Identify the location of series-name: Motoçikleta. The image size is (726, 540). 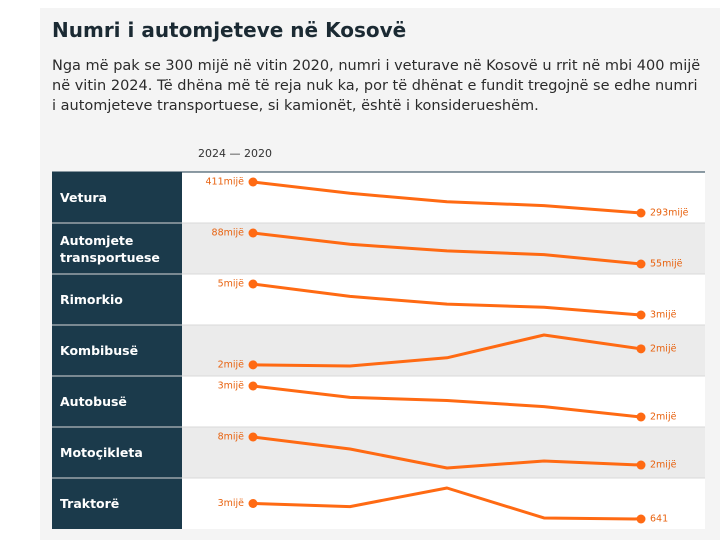
(101, 452).